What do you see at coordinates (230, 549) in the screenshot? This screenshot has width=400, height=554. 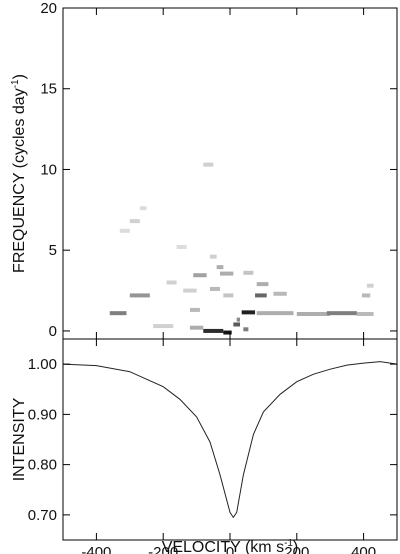 I see `velocity-tick-label: 0` at bounding box center [230, 549].